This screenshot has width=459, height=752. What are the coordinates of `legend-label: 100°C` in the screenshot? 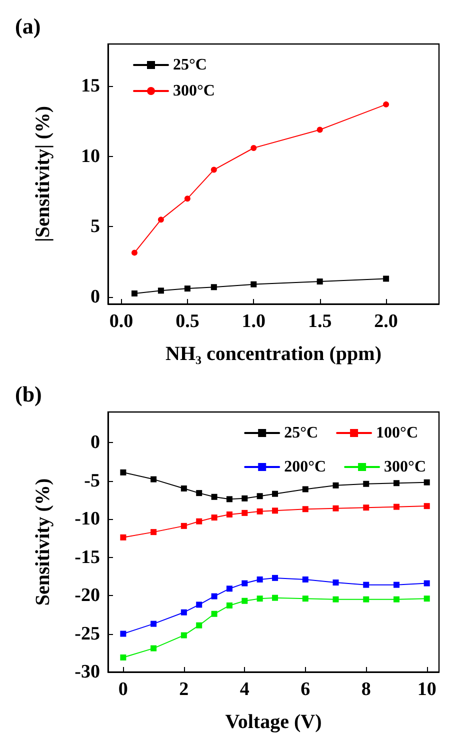 It's located at (397, 433).